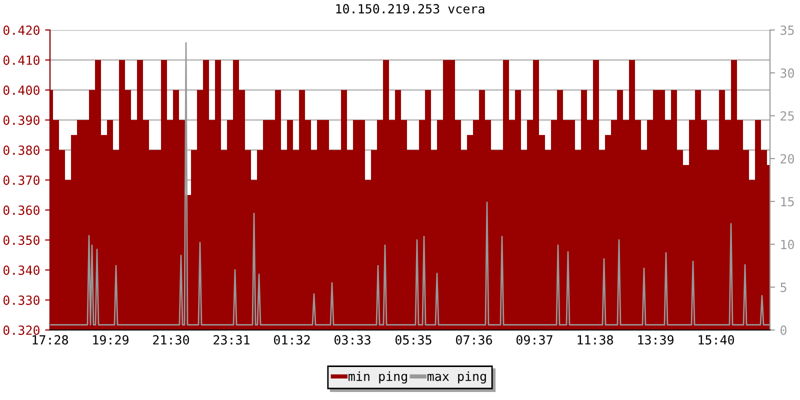  I want to click on y2-tick-label: 10, so click(787, 245).